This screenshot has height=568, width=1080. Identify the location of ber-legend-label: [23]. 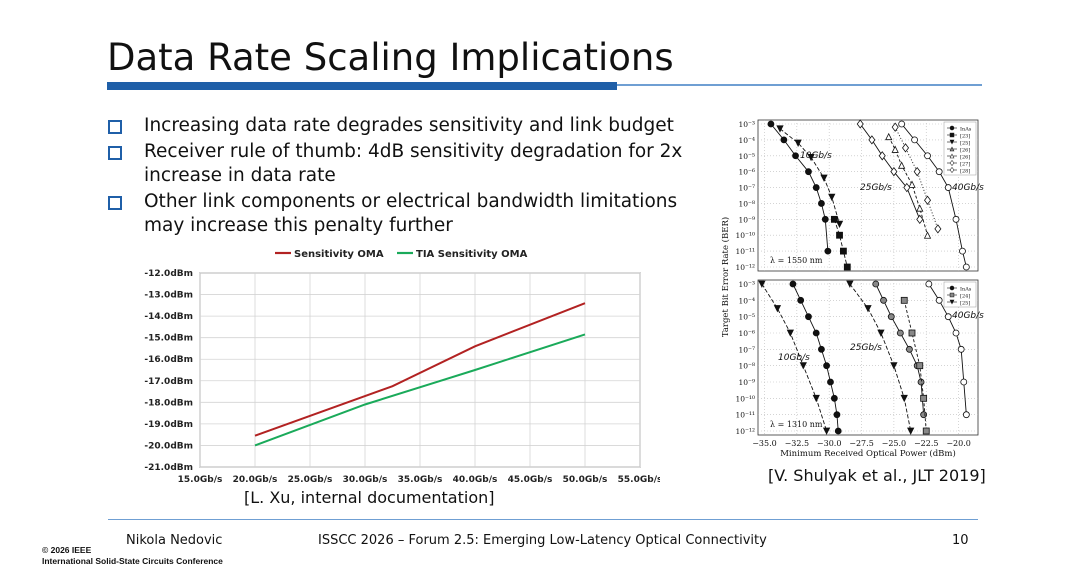
(965, 137).